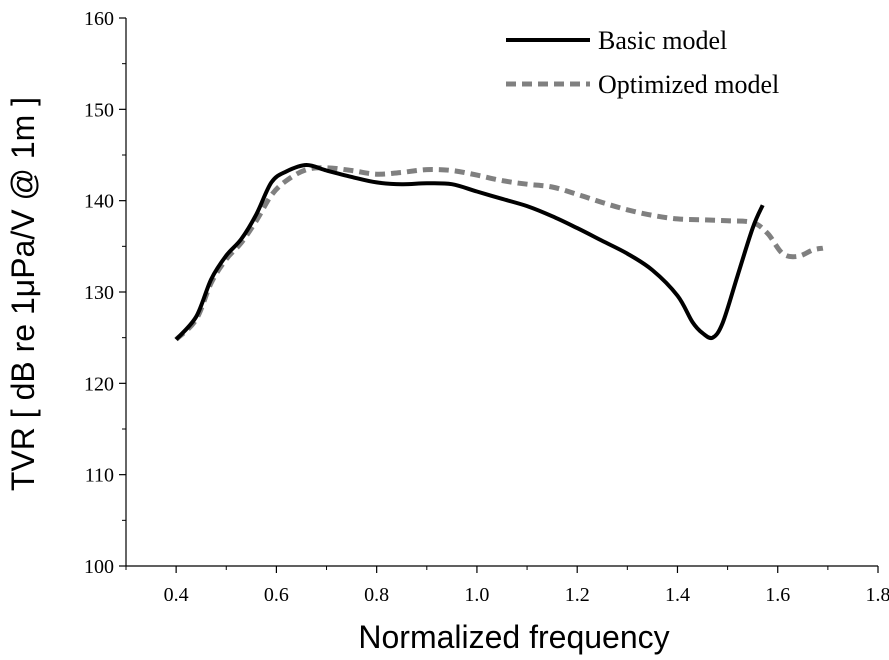 The width and height of the screenshot is (889, 660). I want to click on x-axis-ticks: 0.4 0.6 0.8 1.0 1.2 1.4 1.6 1.8, so click(507, 586).